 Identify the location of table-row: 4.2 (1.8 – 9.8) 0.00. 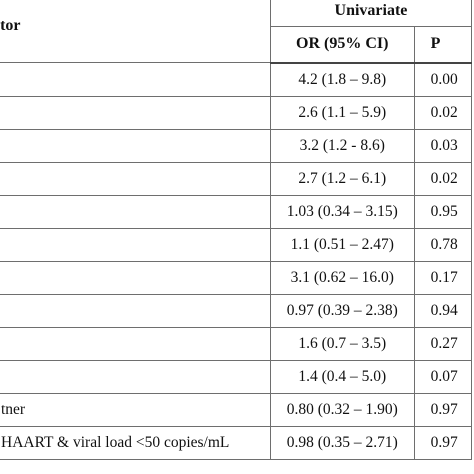
(236, 79).